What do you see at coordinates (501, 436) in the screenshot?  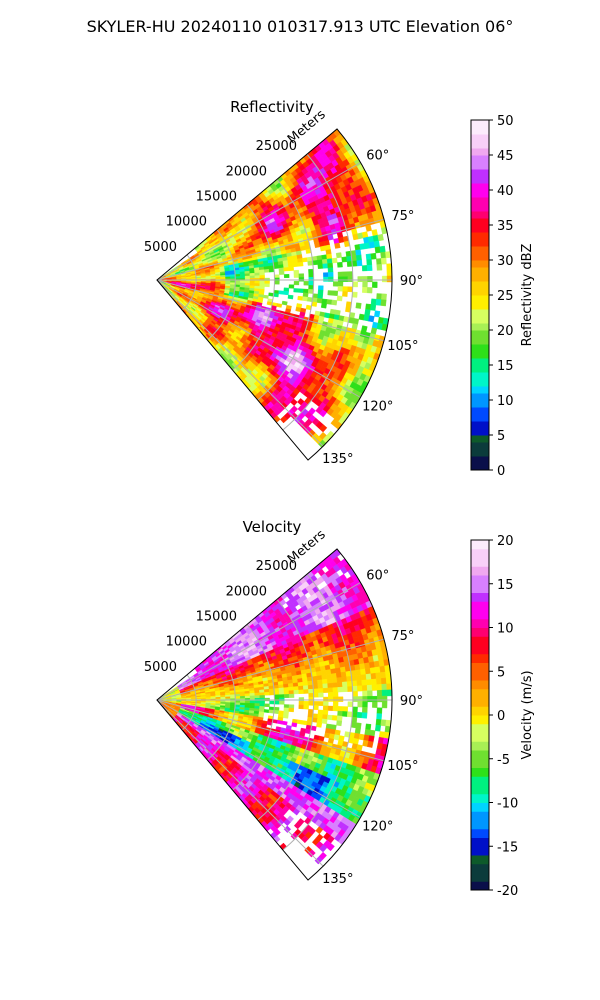 I see `colorbar-tick-label: 5` at bounding box center [501, 436].